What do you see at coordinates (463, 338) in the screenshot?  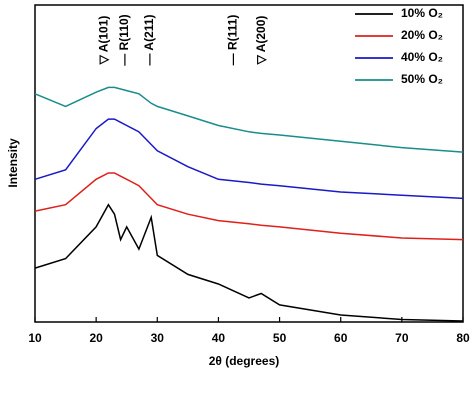 I see `x-tick-label: 80` at bounding box center [463, 338].